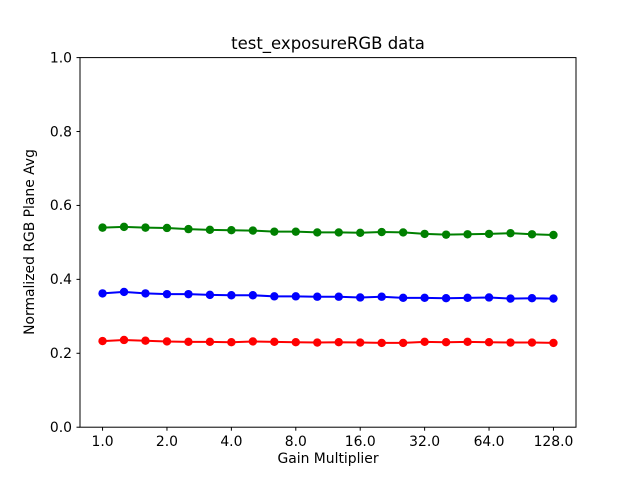  I want to click on y-tick-label: 0.6, so click(61, 206).